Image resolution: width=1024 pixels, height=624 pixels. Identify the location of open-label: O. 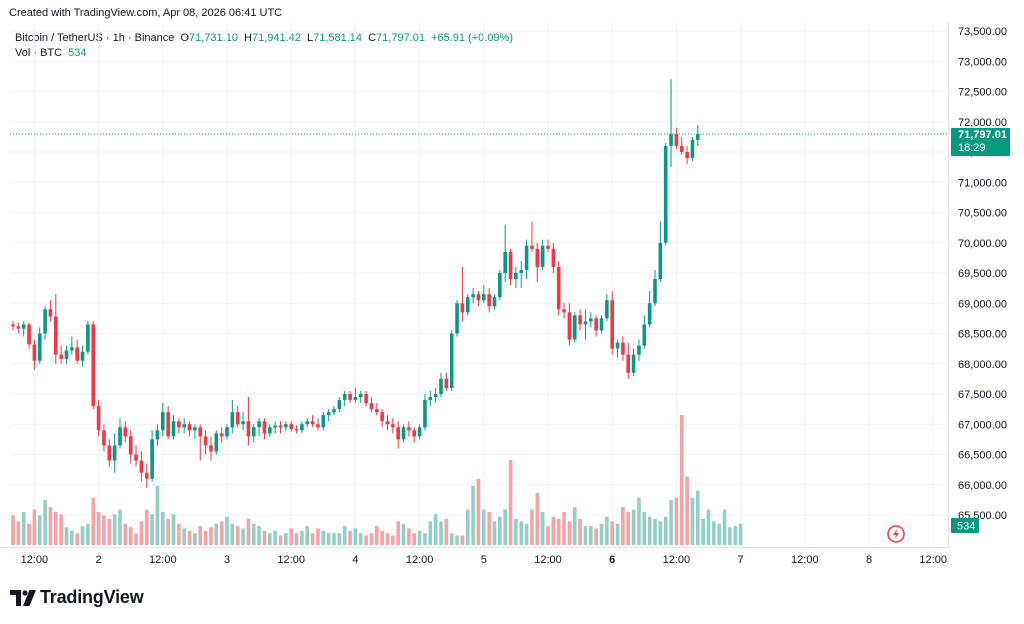
(185, 38).